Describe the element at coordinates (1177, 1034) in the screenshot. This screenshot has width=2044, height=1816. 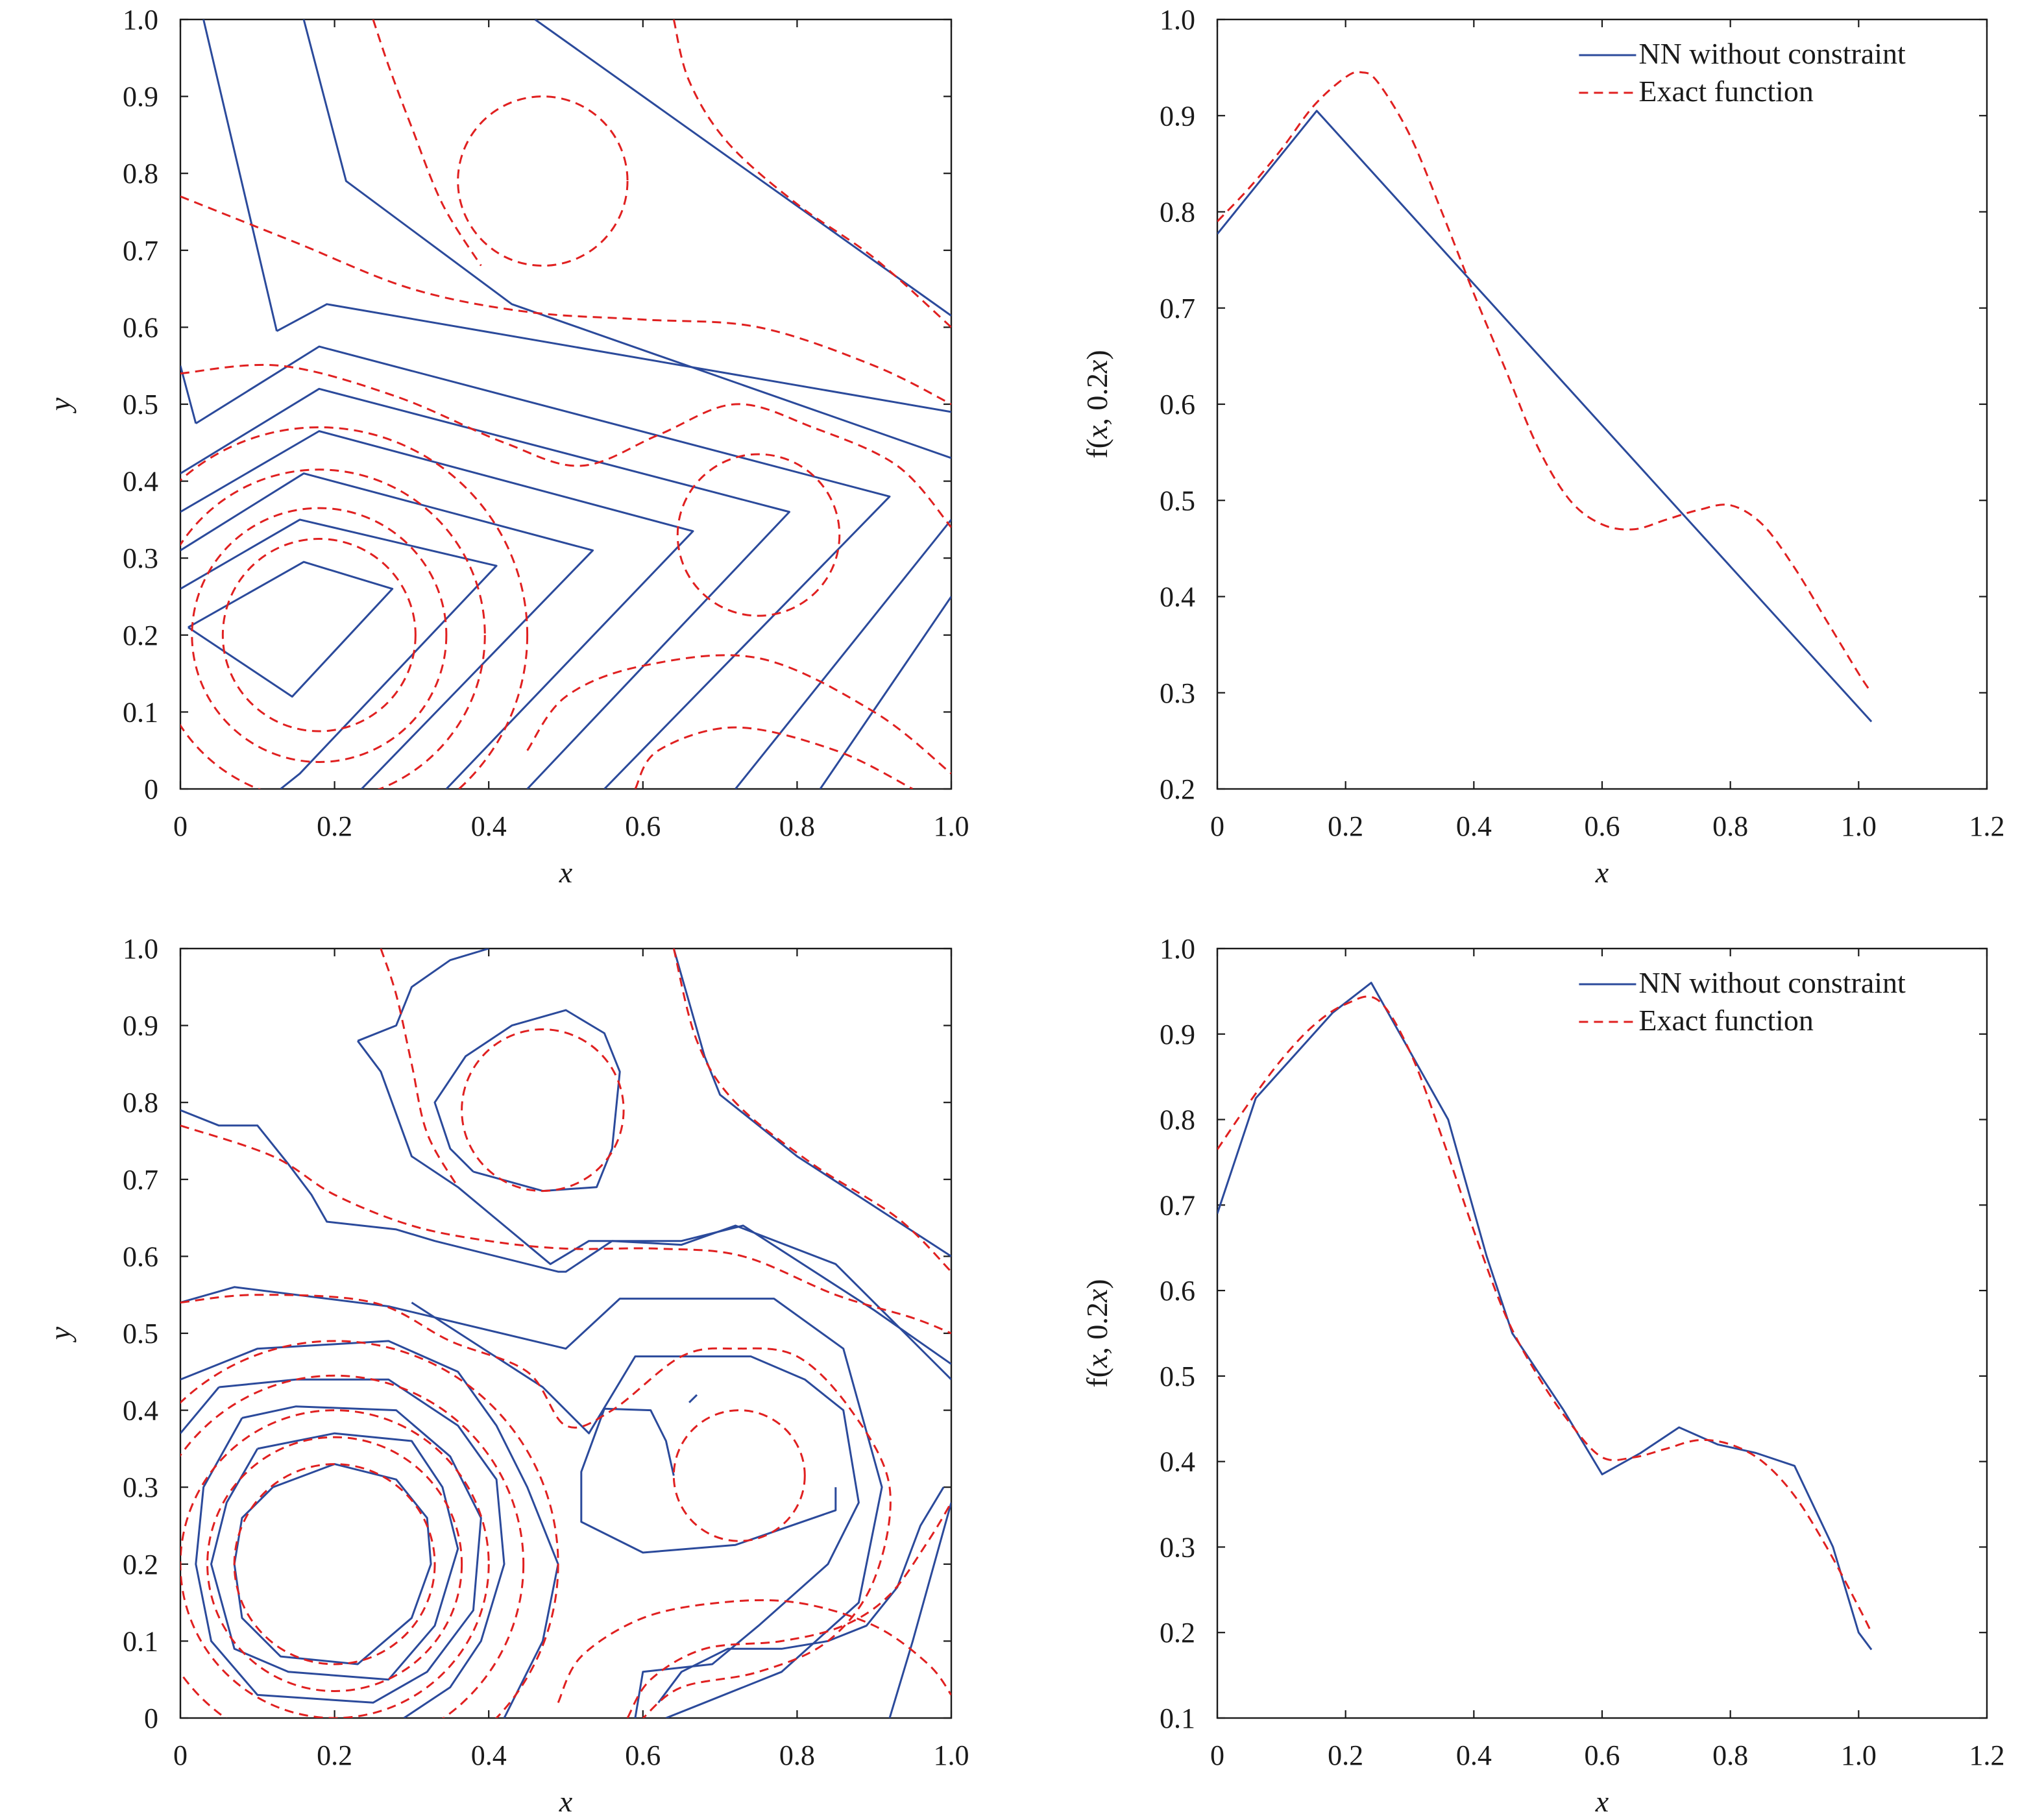
I see `slice-bottom-ytick-label: 0.9` at that location.